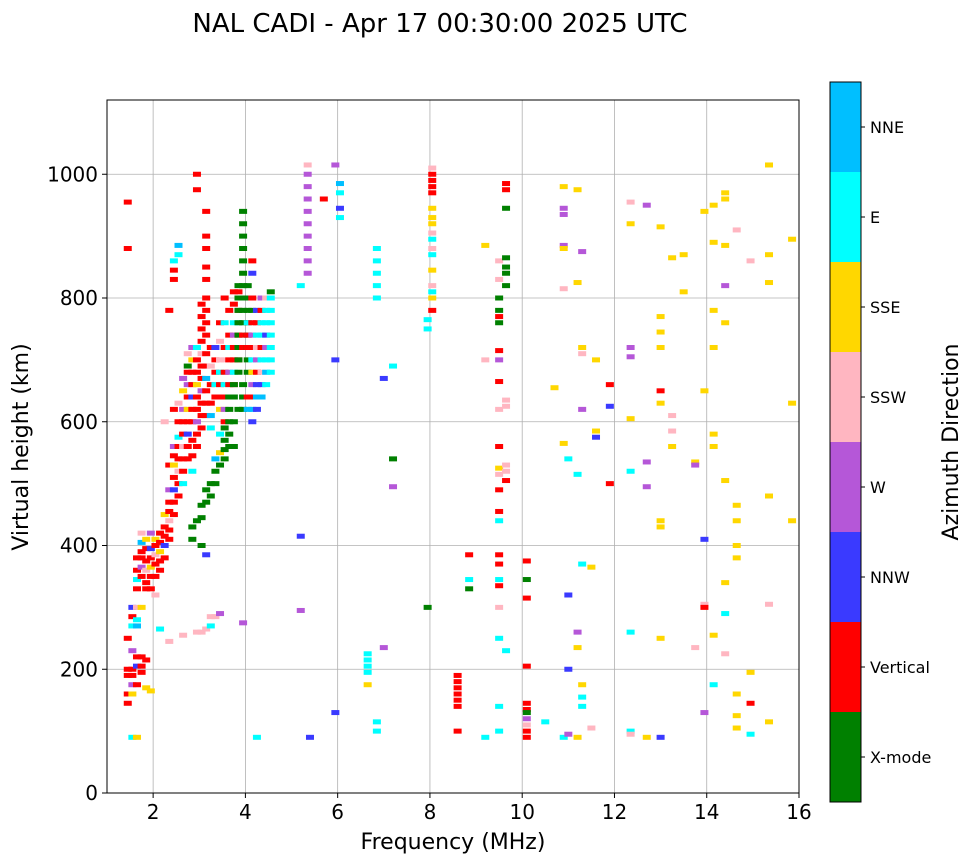 This screenshot has width=972, height=865. Describe the element at coordinates (900, 667) in the screenshot. I see `colorbar-tick-label: Vertical` at that location.